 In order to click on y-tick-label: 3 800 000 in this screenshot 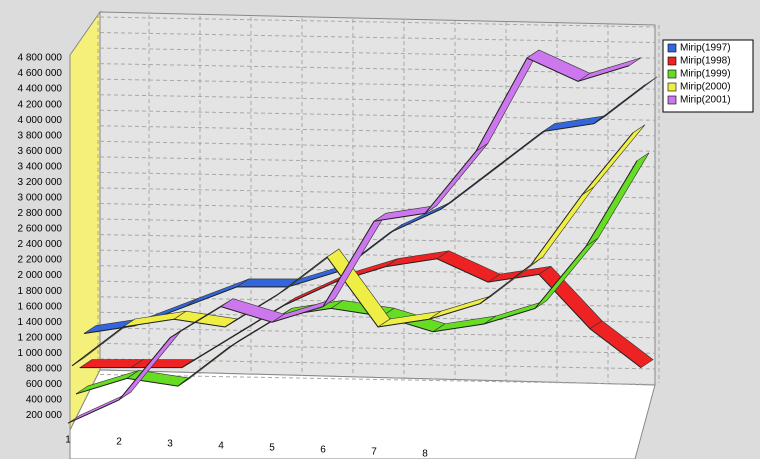, I will do `click(40, 135)`.